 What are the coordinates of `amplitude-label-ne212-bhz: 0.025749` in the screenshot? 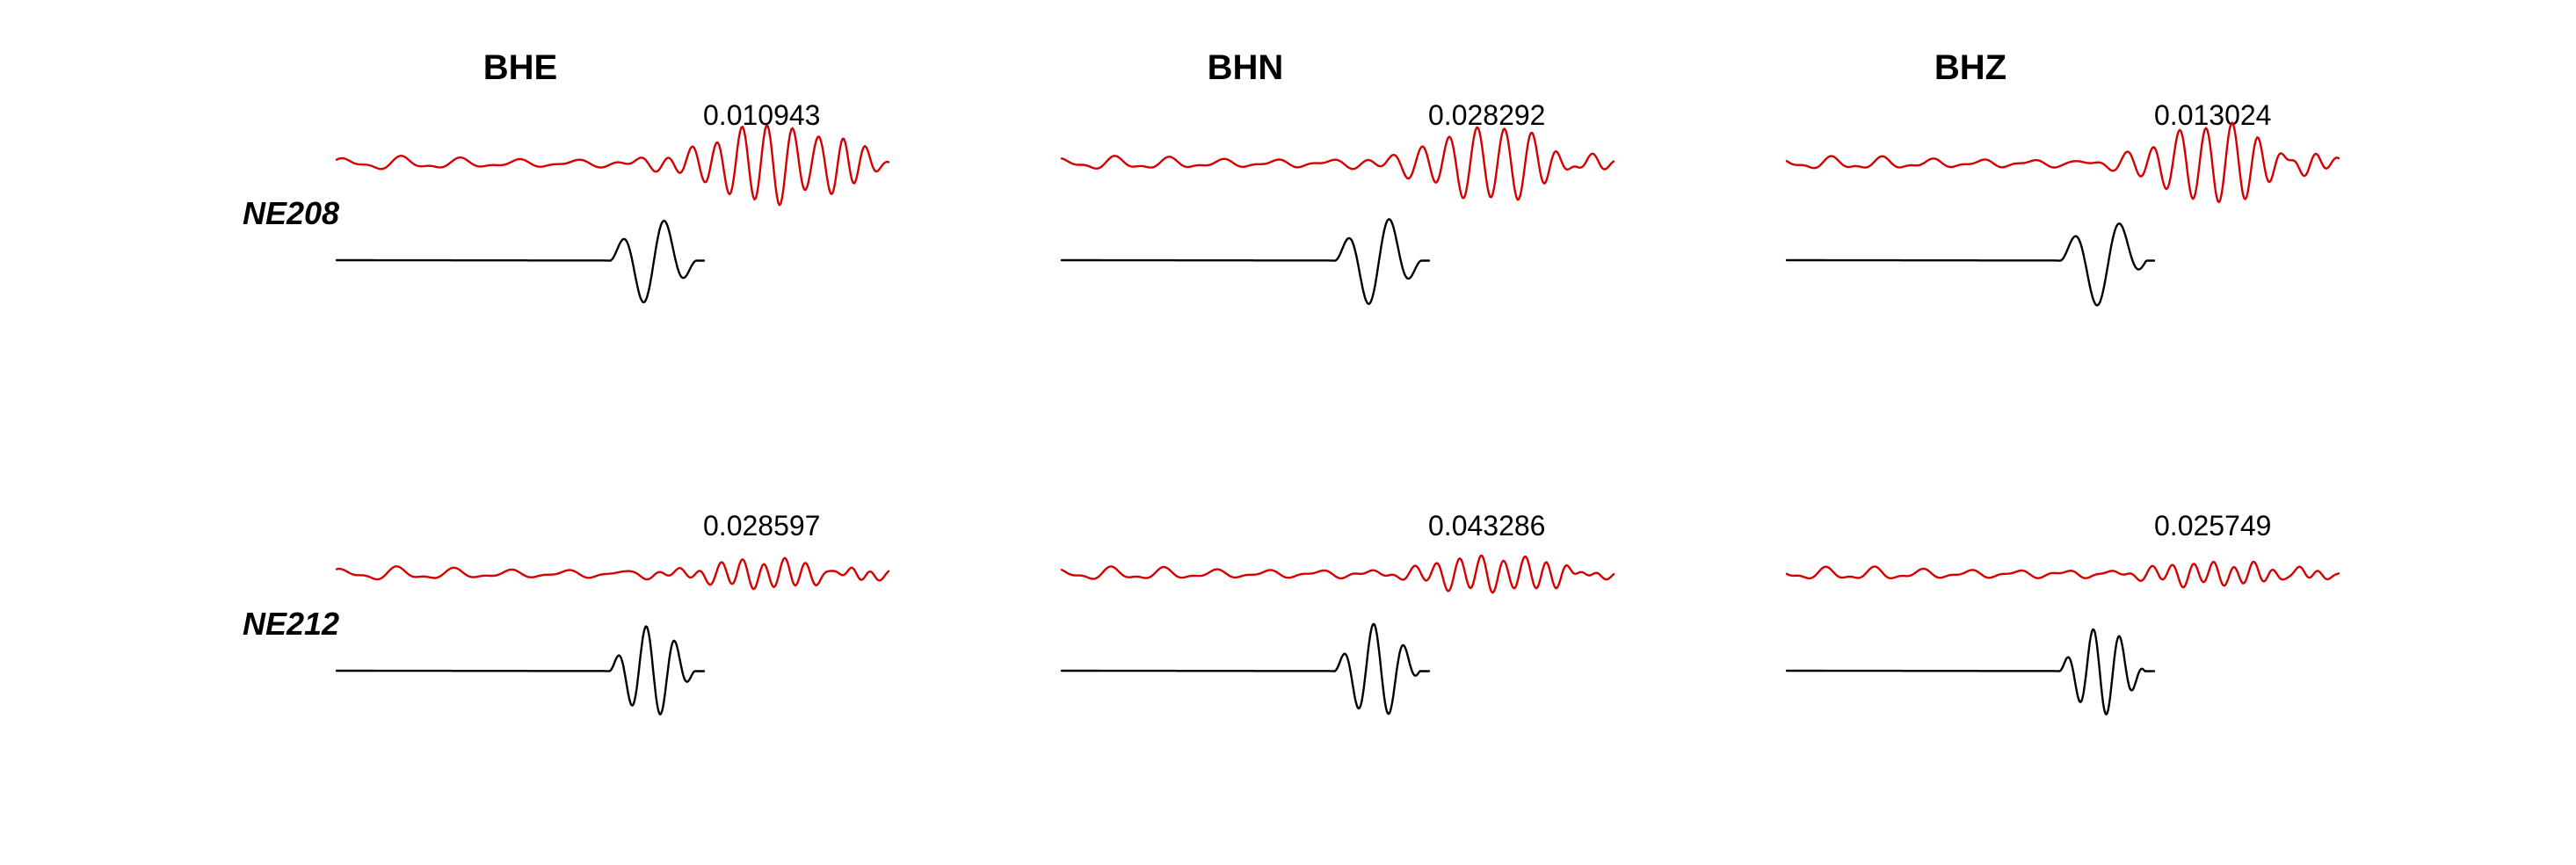 It's located at (2212, 526).